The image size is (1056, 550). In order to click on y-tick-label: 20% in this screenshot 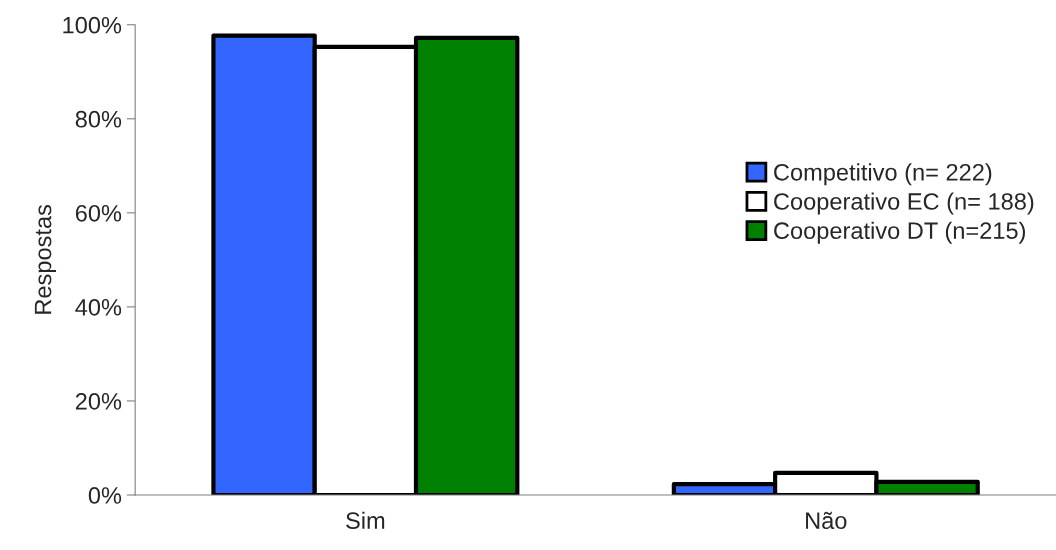, I will do `click(98, 401)`.